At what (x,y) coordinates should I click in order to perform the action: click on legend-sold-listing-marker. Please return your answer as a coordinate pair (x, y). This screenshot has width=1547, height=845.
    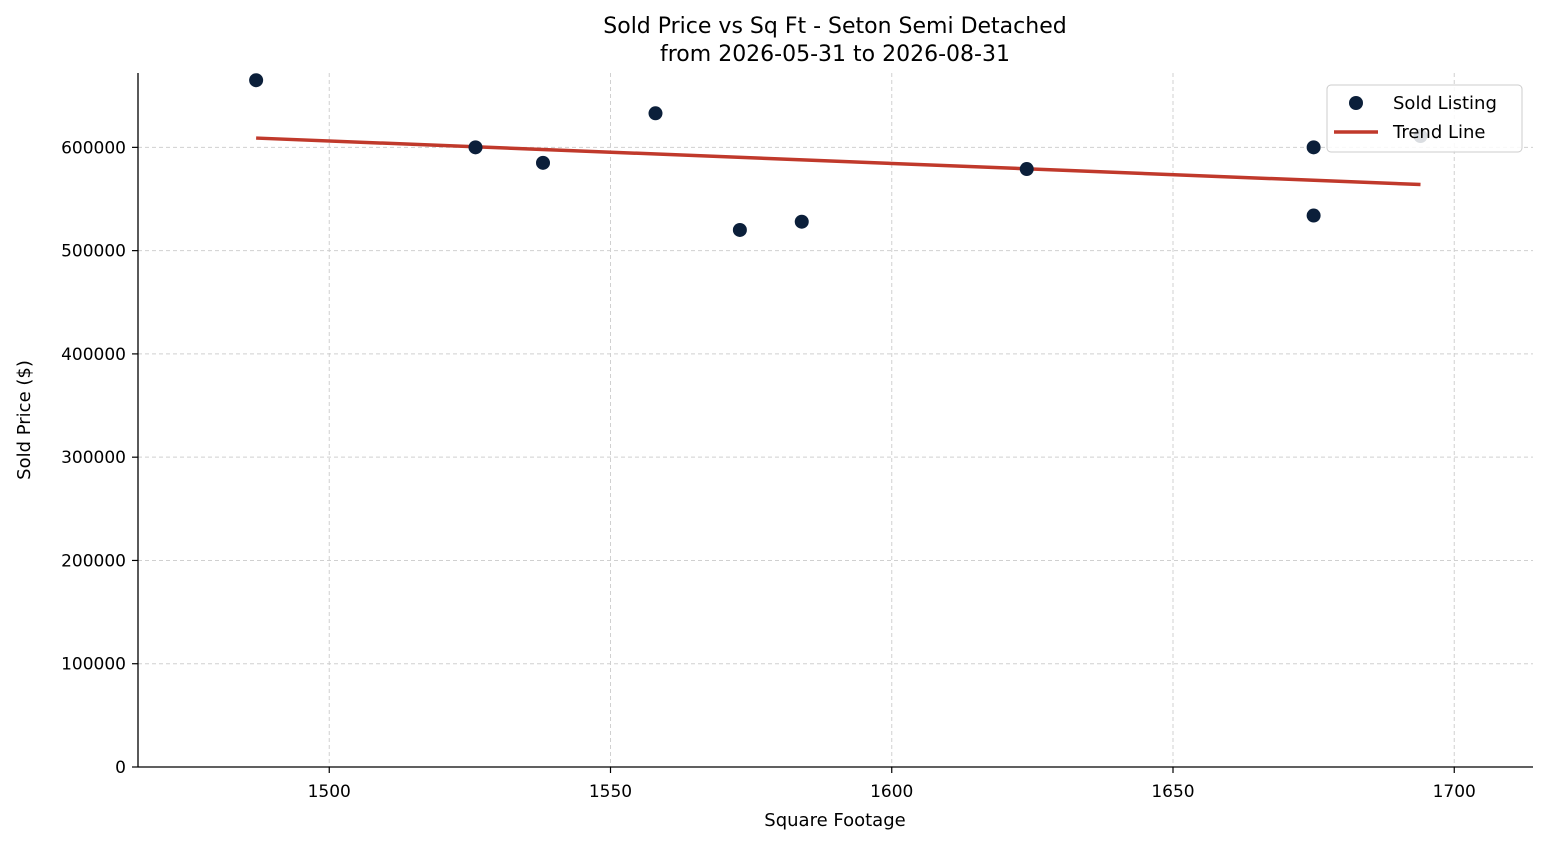
    Looking at the image, I should click on (1356, 103).